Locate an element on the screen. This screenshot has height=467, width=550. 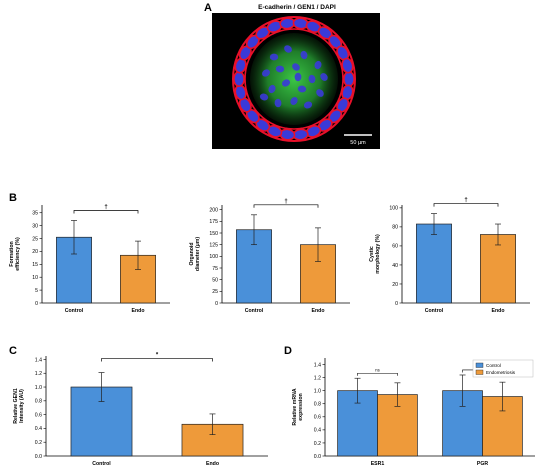
y-tick-label: 125 is located at coordinates (213, 245).